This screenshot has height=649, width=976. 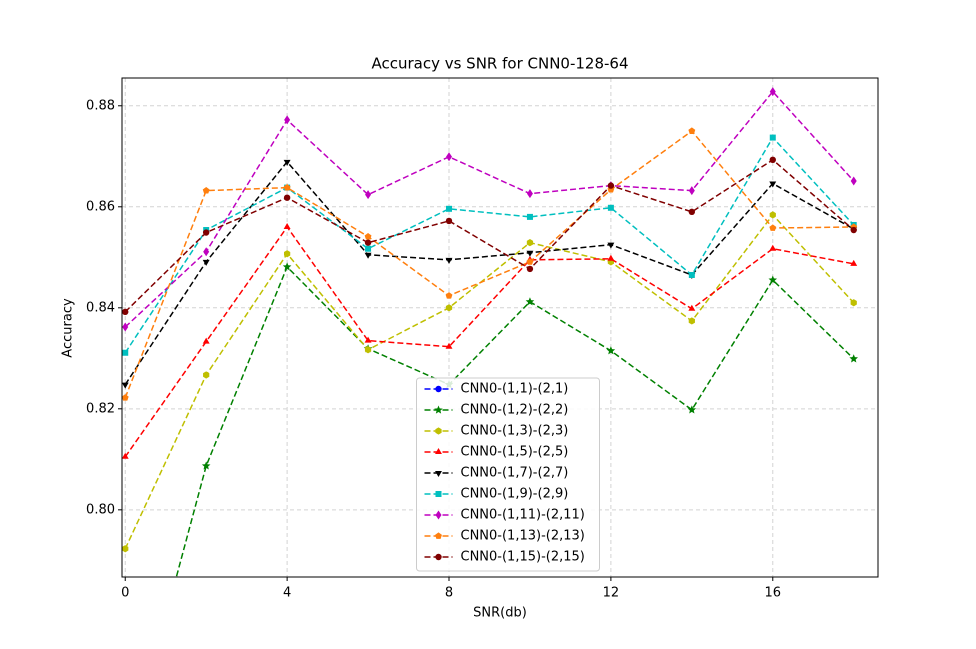 I want to click on y-tick-label: 0.88, so click(x=100, y=105).